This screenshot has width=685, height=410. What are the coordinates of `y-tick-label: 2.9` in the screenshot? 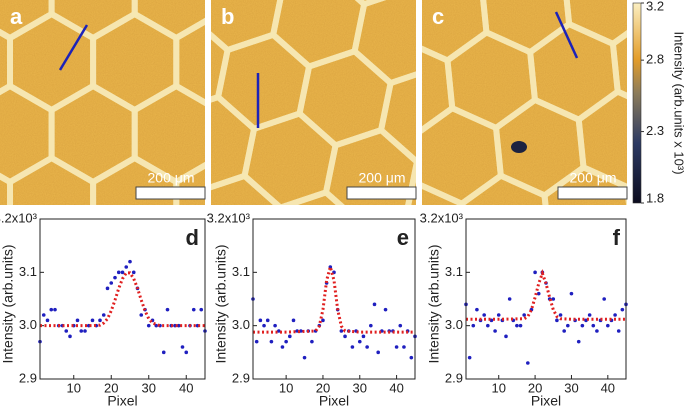 It's located at (241, 377).